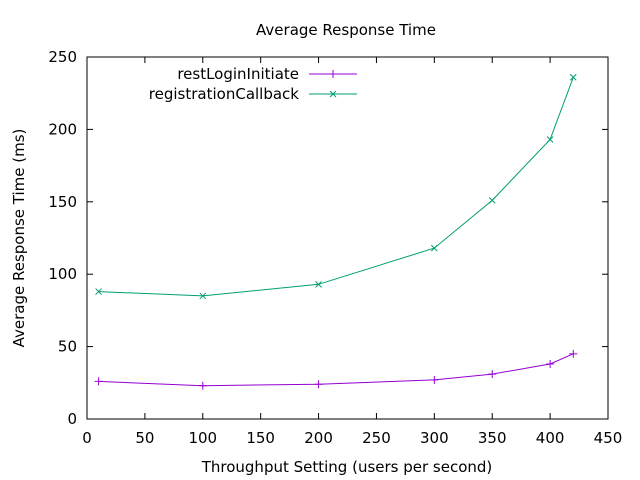  I want to click on x-tick-label: 400, so click(550, 438).